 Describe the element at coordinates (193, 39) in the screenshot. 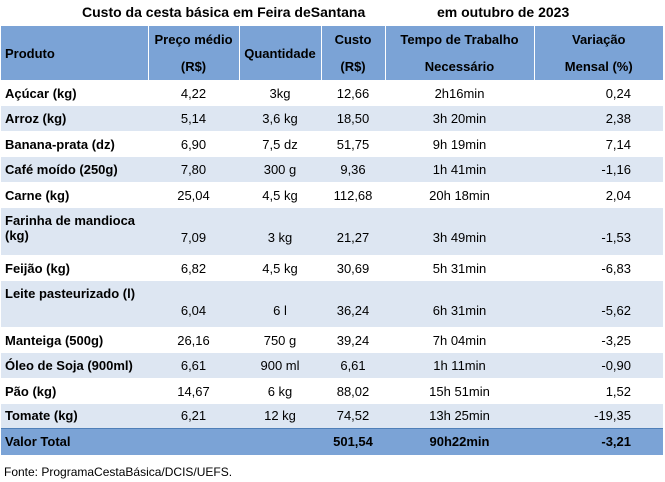

I see `header-preco-line1: Preço médio` at that location.